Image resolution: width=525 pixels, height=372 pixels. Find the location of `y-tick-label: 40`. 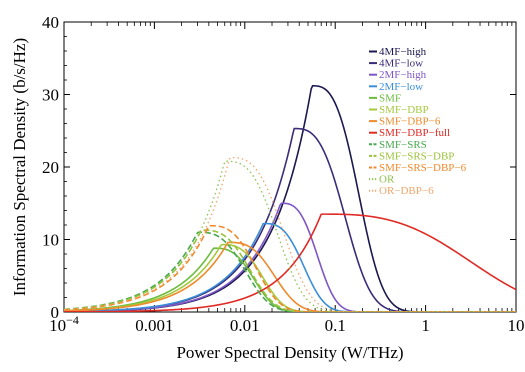

y-tick-label: 40 is located at coordinates (50, 22).